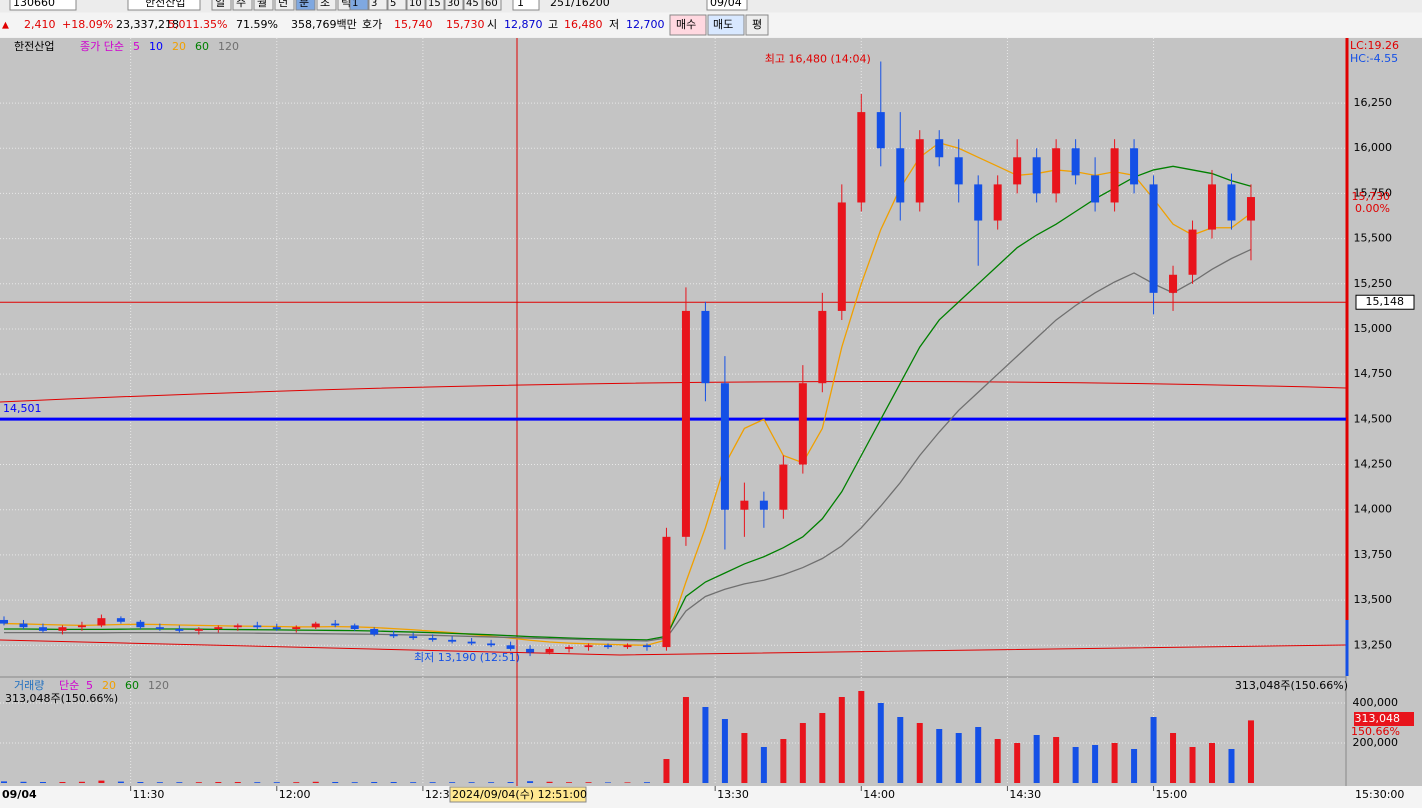  I want to click on volume-pct: 5,011.35%, so click(197, 24).